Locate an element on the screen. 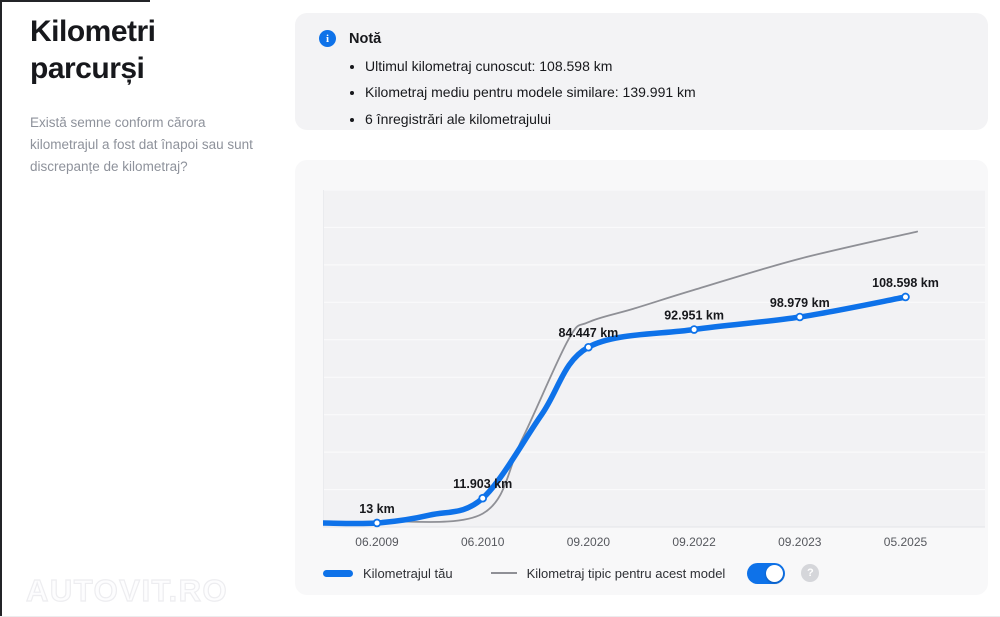 The height and width of the screenshot is (617, 1000). x-tick-label: 09.2022 is located at coordinates (694, 542).